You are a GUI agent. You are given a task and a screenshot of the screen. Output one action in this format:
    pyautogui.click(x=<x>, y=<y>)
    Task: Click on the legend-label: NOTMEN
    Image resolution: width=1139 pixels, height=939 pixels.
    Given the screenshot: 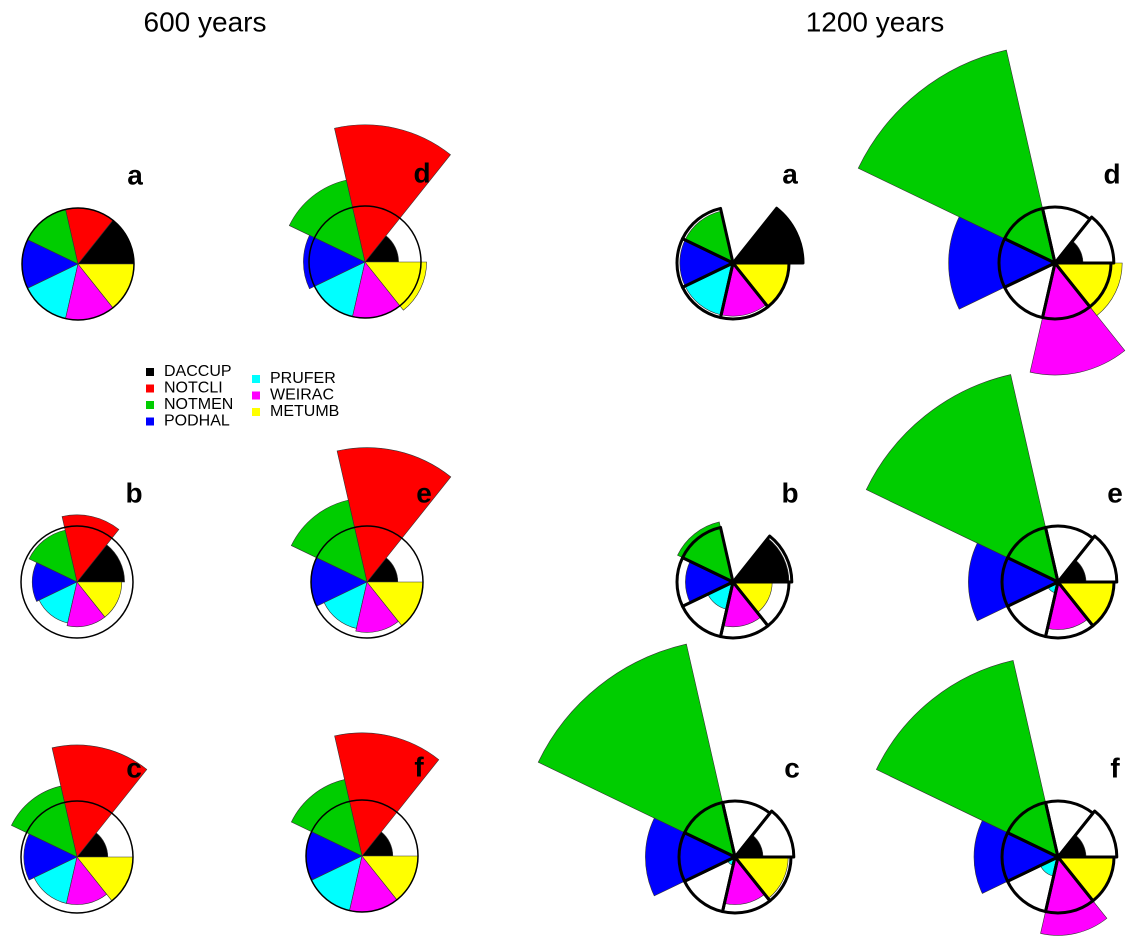 What is the action you would take?
    pyautogui.click(x=198, y=404)
    